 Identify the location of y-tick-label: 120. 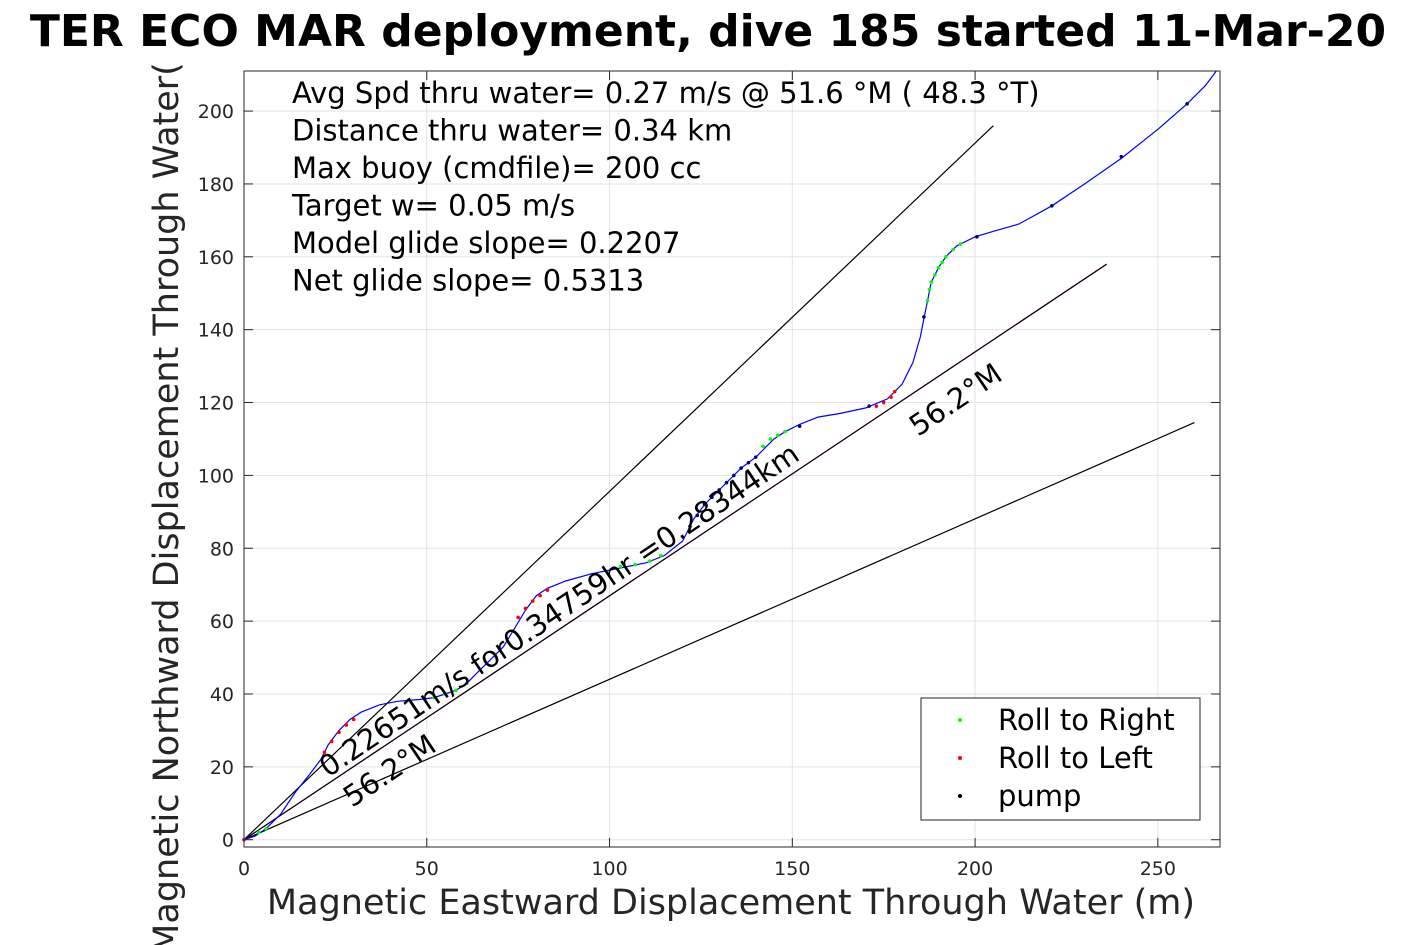
(216, 404).